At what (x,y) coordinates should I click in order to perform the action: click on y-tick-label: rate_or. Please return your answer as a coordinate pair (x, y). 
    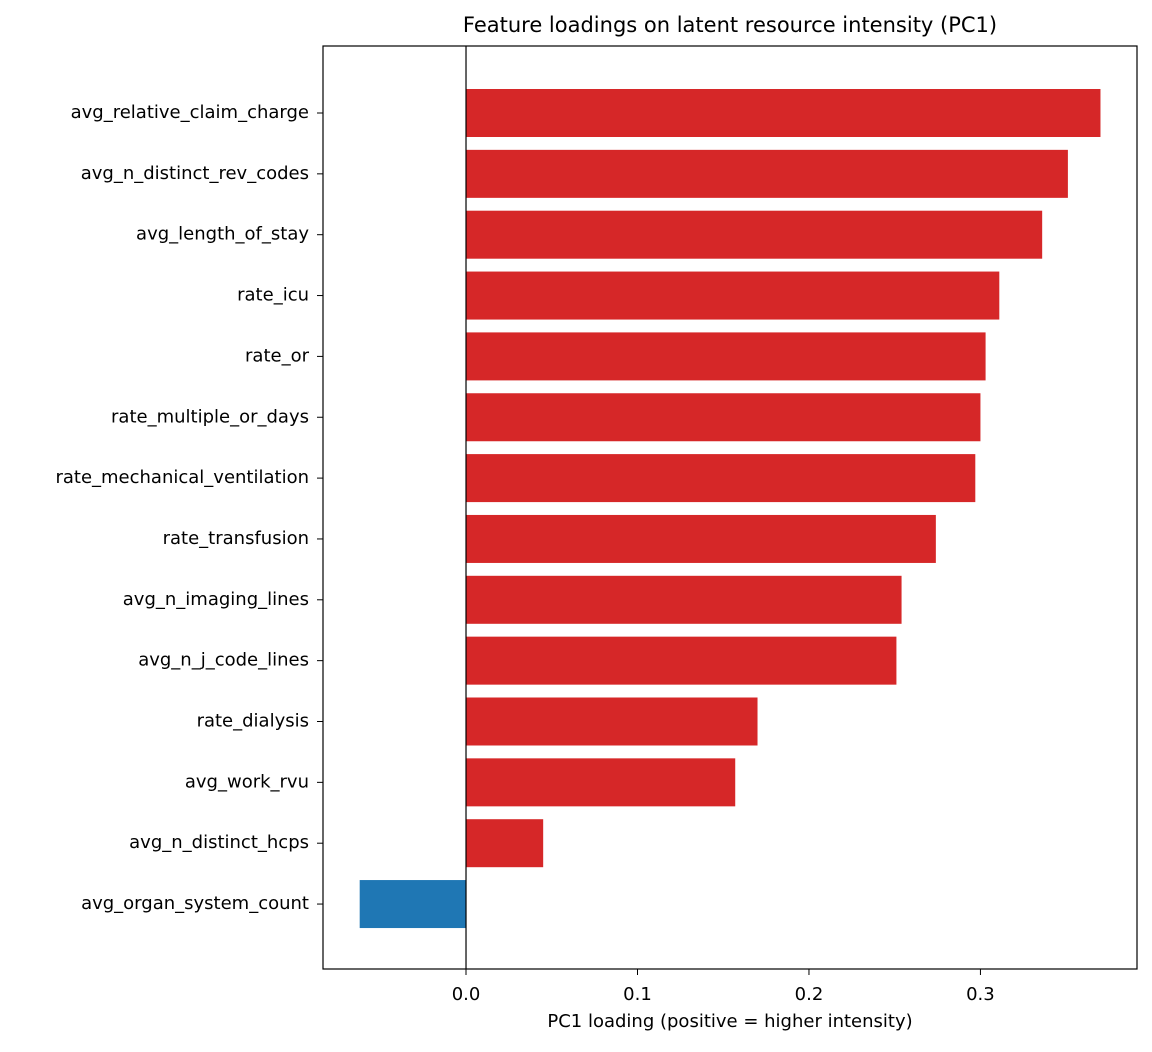
    Looking at the image, I should click on (277, 355).